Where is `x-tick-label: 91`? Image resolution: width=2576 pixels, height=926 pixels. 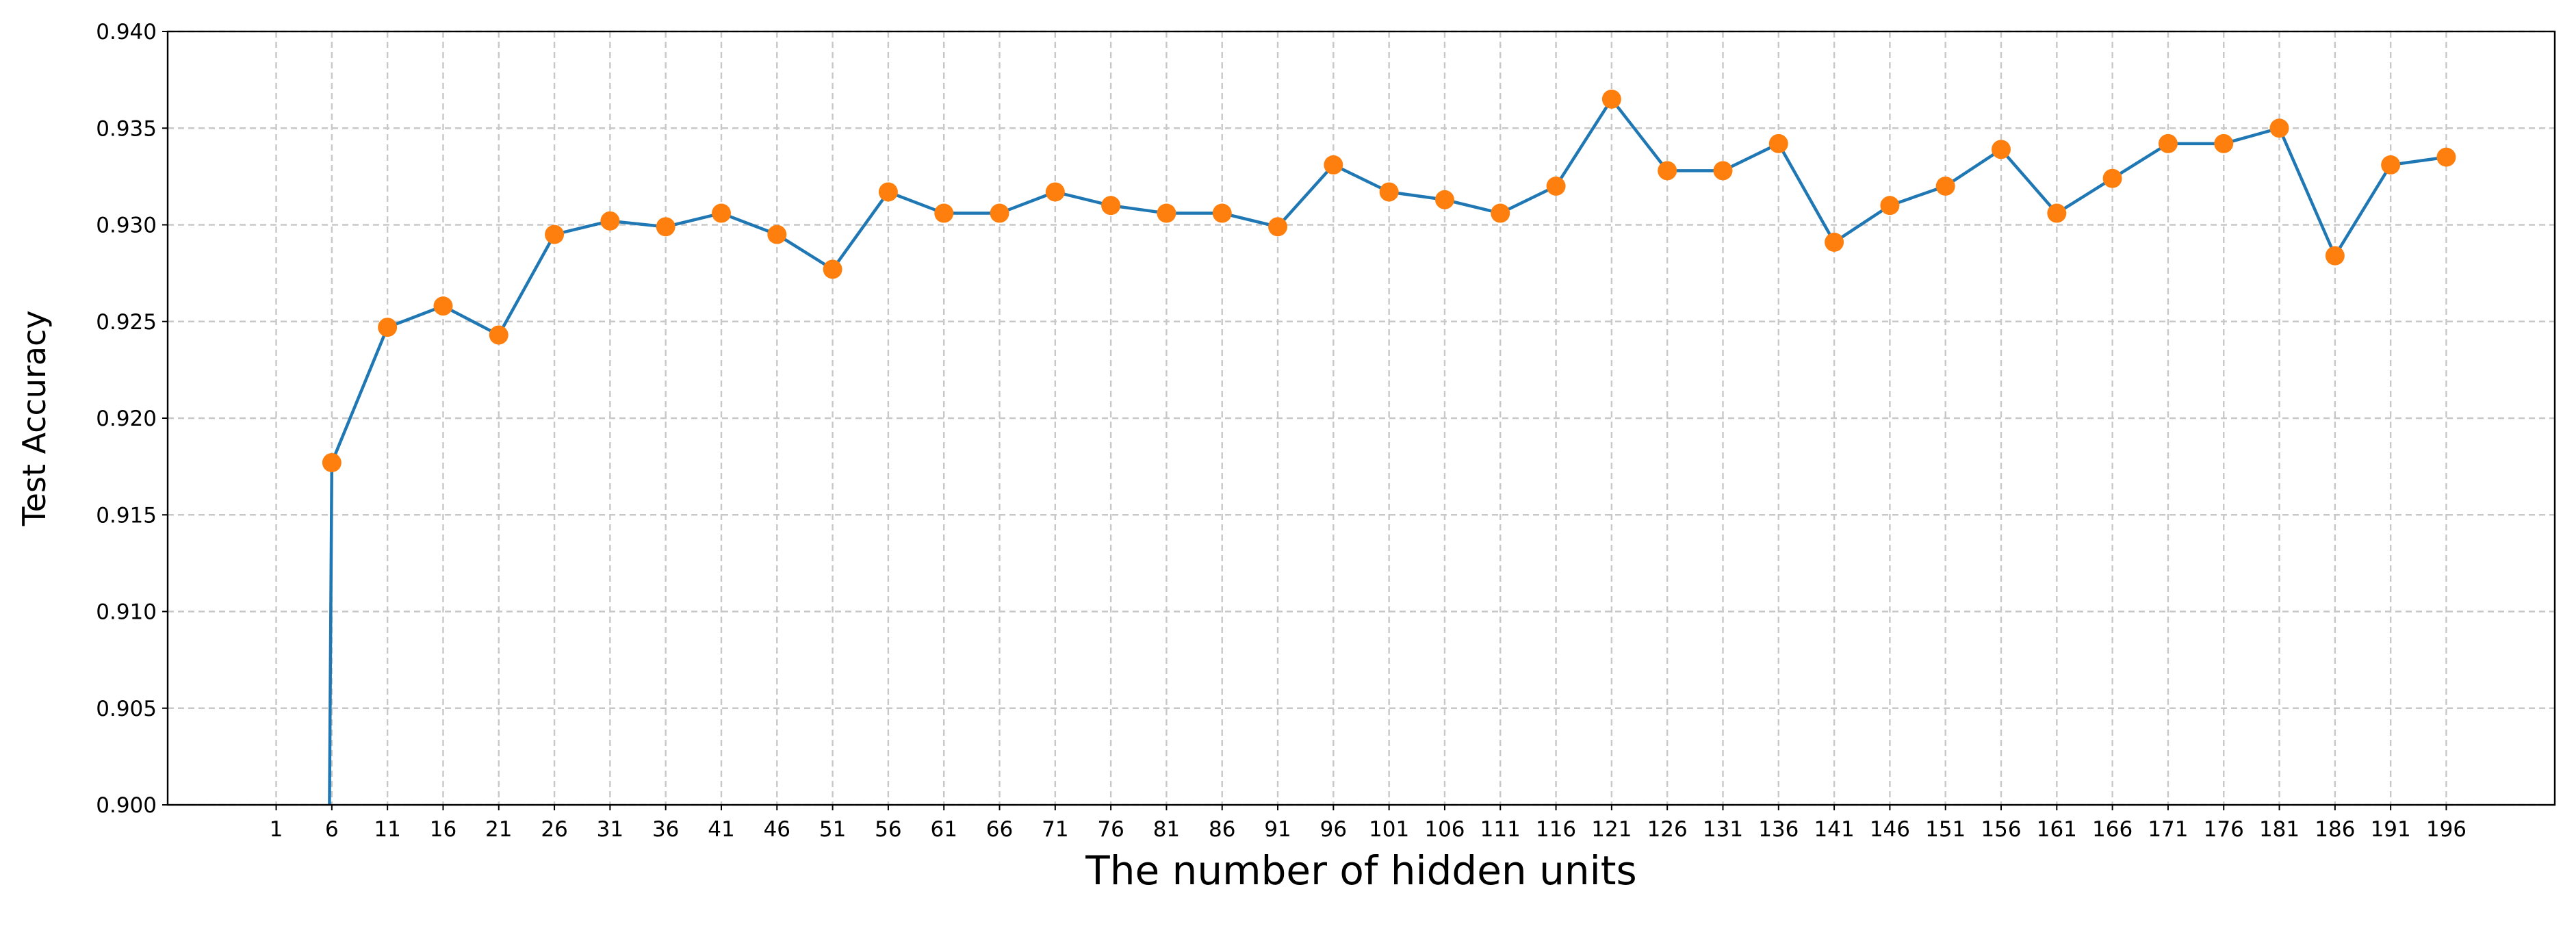 x-tick-label: 91 is located at coordinates (1277, 830).